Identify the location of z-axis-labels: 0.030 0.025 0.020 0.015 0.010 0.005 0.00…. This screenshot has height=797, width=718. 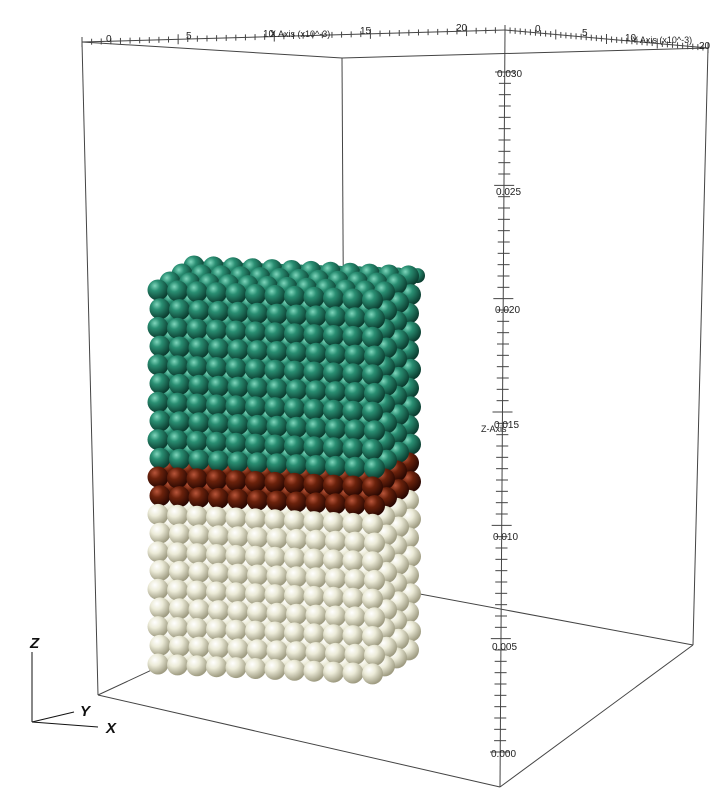
(501, 414).